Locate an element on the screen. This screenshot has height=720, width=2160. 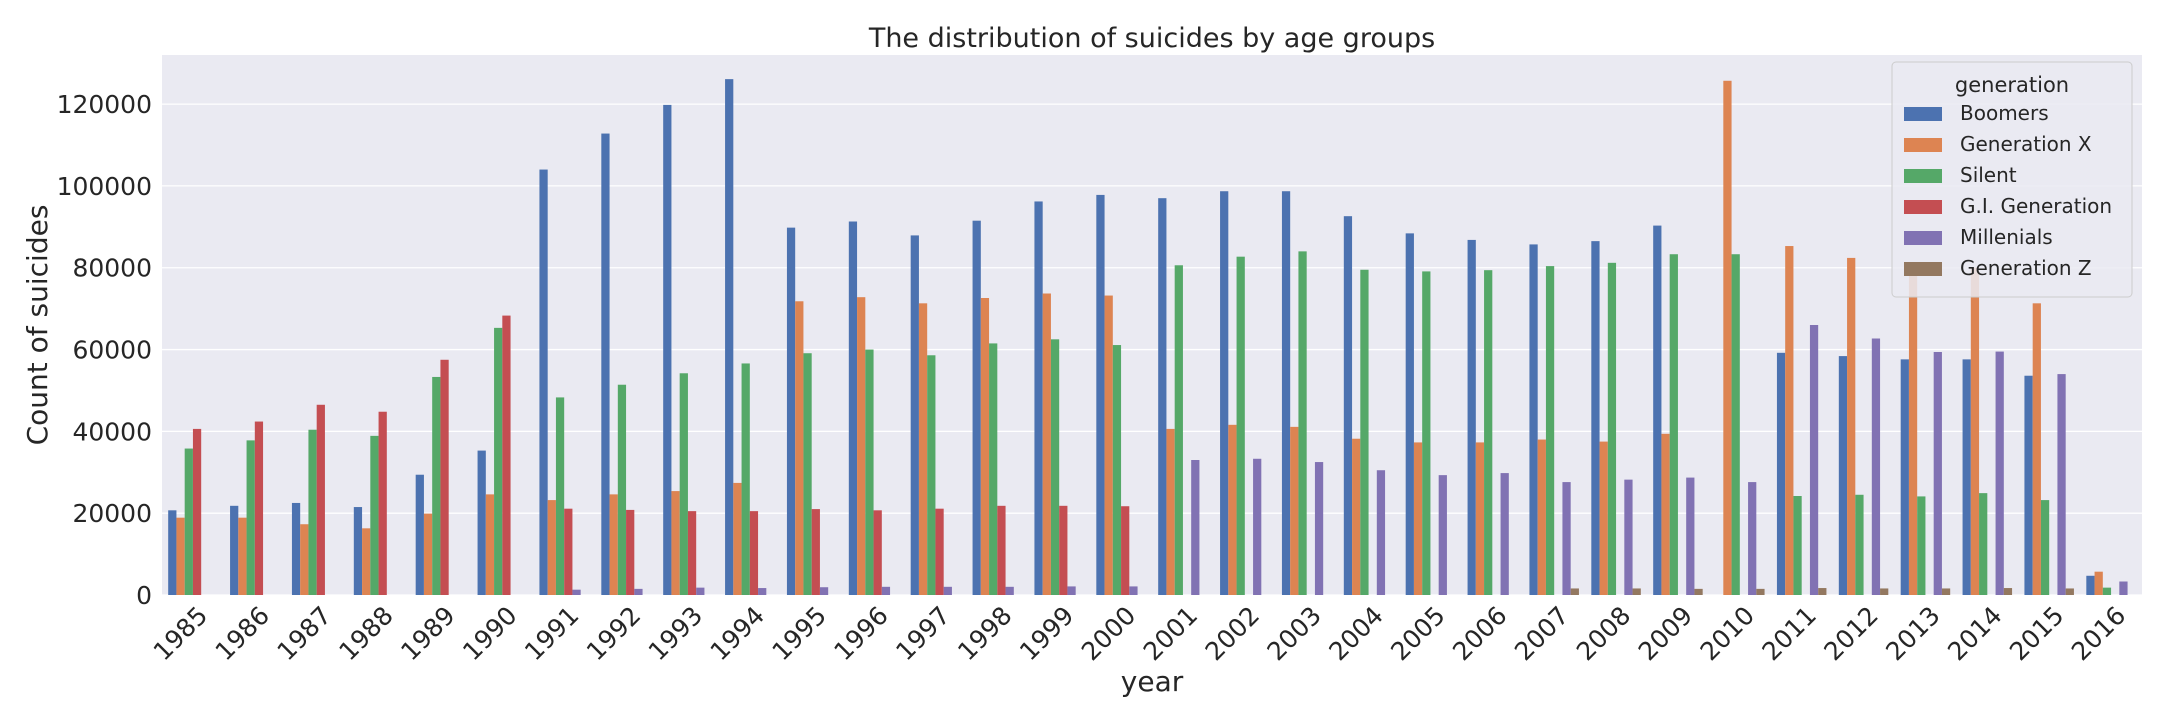
y-ticks: 0 20000 40000 60000 80000 100000 120000 is located at coordinates (104, 350).